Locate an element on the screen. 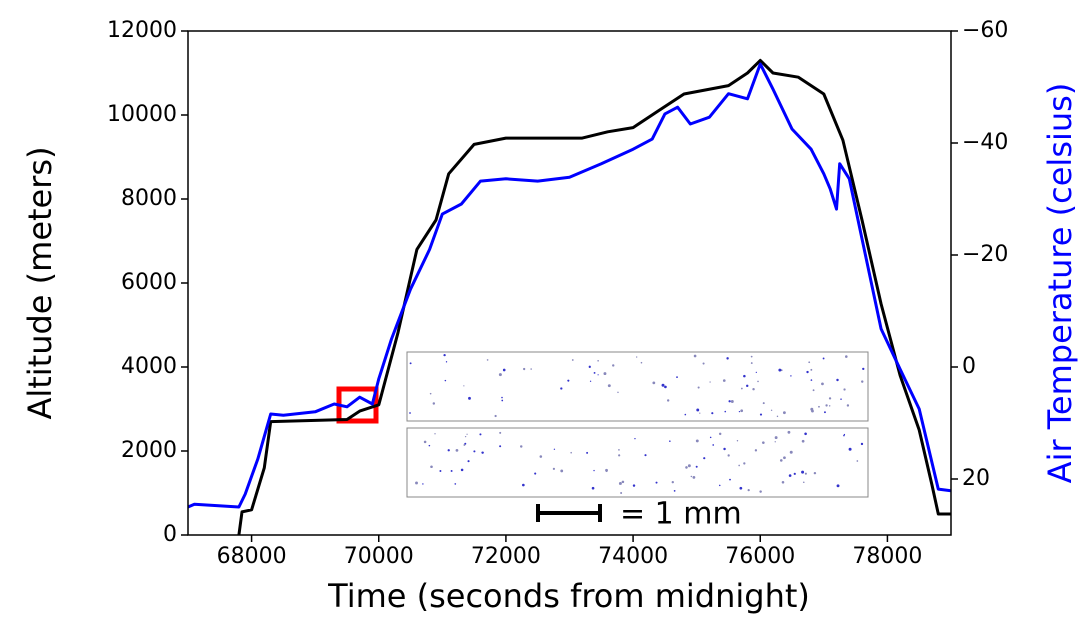 The height and width of the screenshot is (621, 1089). x-axis-label: Time (seconds from midnight) is located at coordinates (568, 596).